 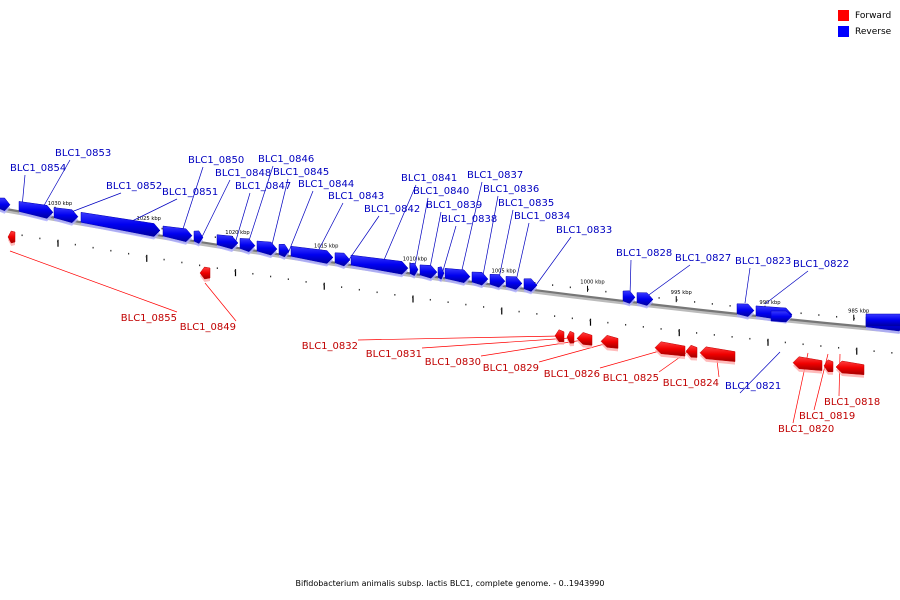 What do you see at coordinates (806, 429) in the screenshot?
I see `gene-label-blc1_0820: BLC1_0820` at bounding box center [806, 429].